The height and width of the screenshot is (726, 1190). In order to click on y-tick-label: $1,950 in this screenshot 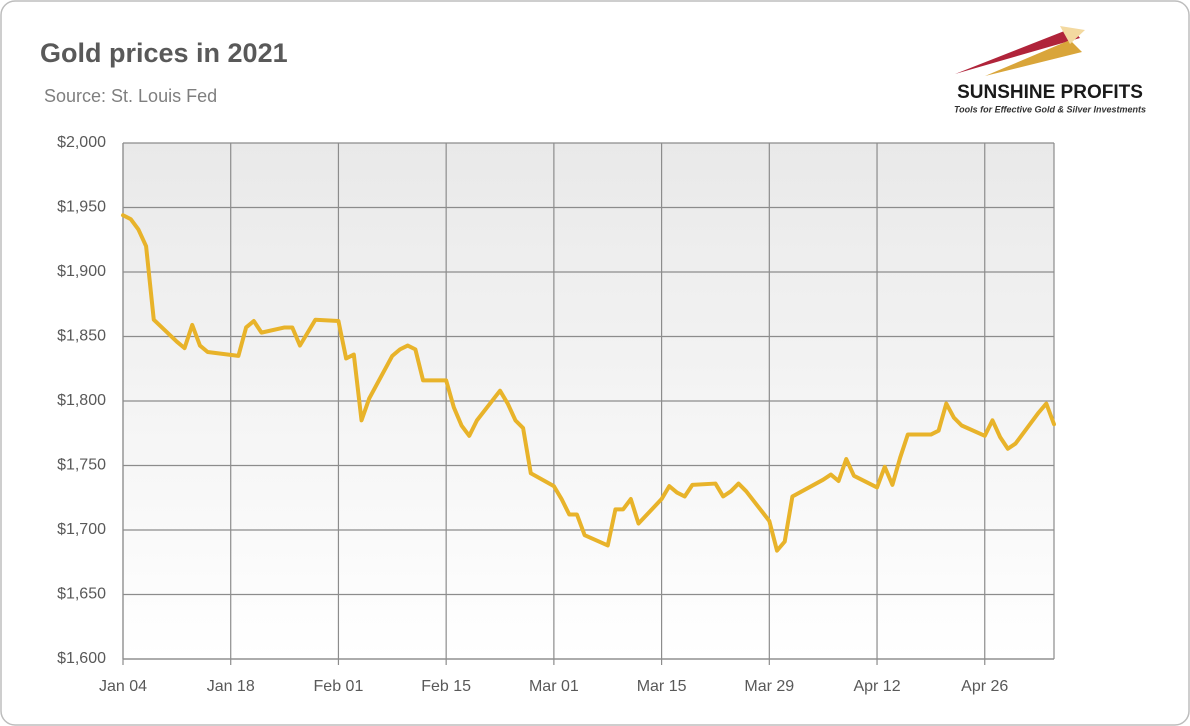, I will do `click(81, 207)`.